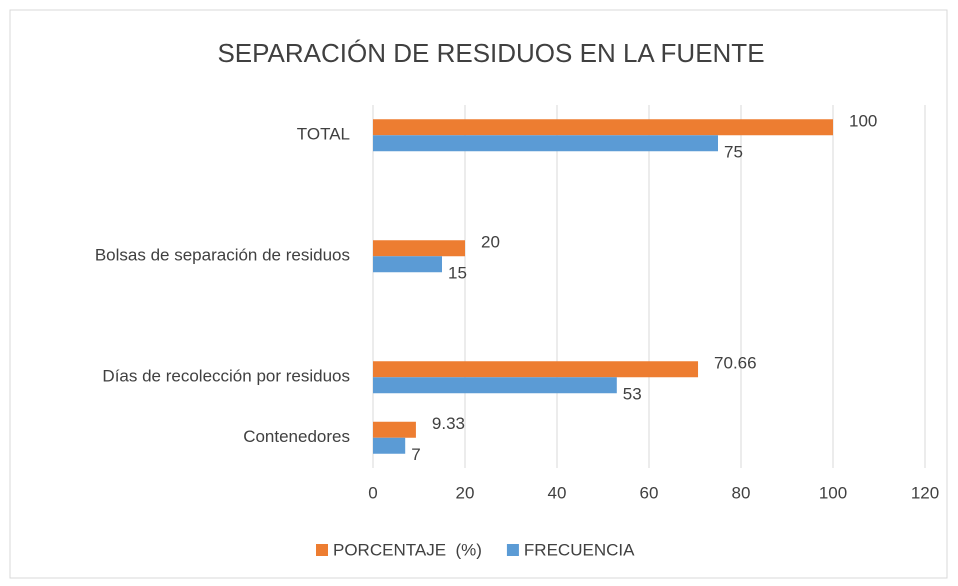 The image size is (958, 586). I want to click on data-label: 9.33, so click(448, 423).